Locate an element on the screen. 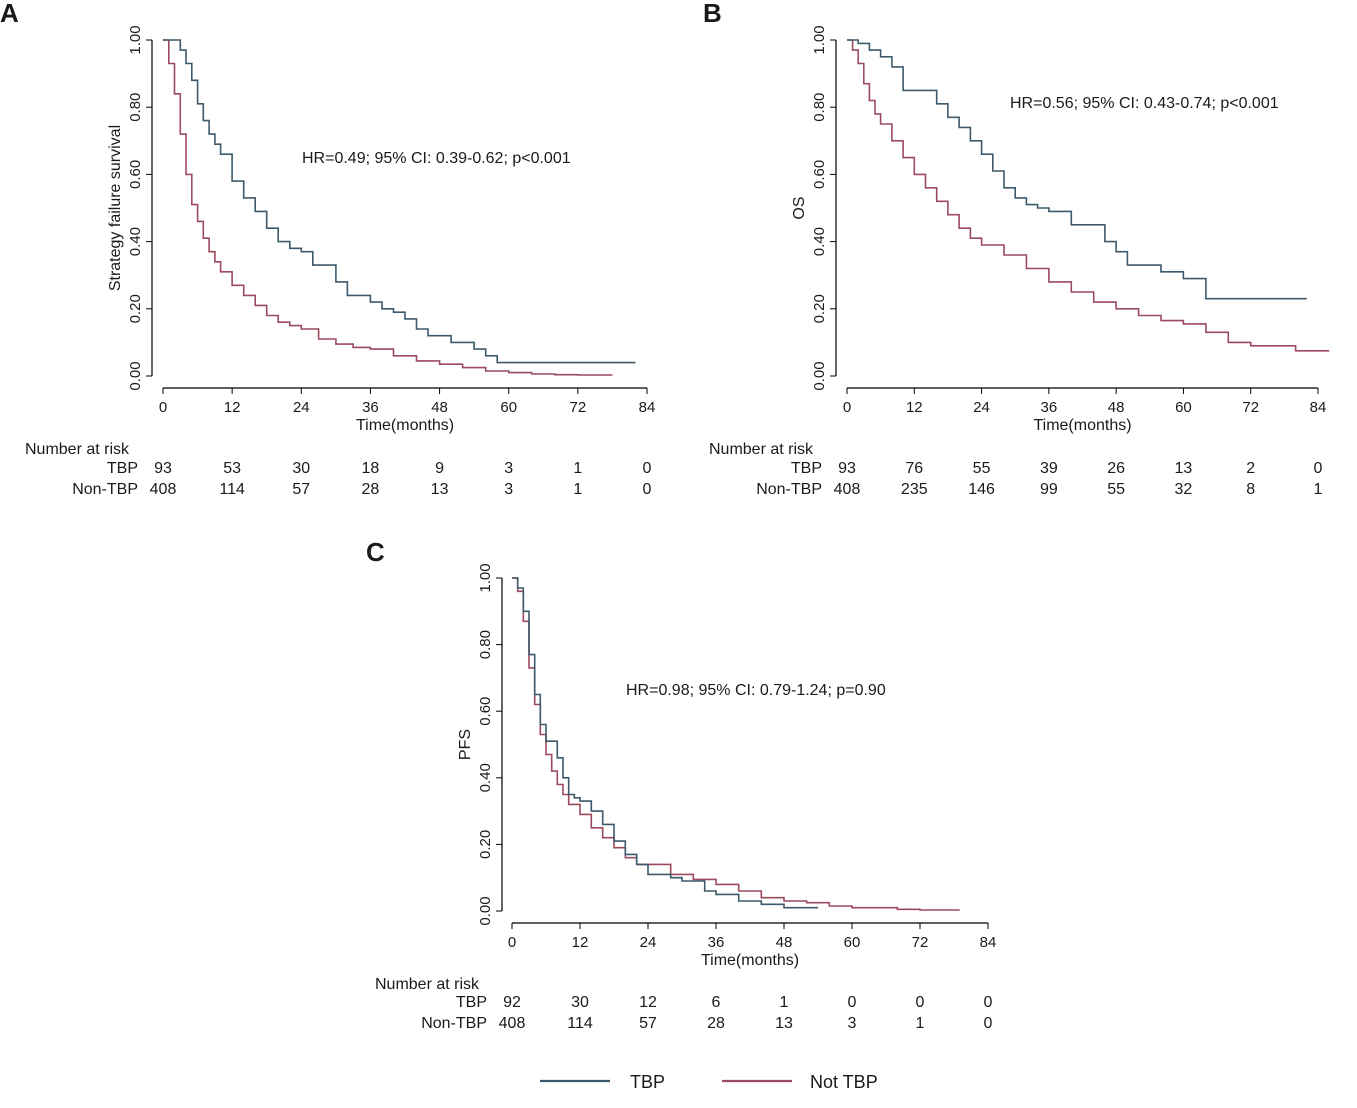 This screenshot has height=1108, width=1357. panel-letter: A is located at coordinates (9, 14).